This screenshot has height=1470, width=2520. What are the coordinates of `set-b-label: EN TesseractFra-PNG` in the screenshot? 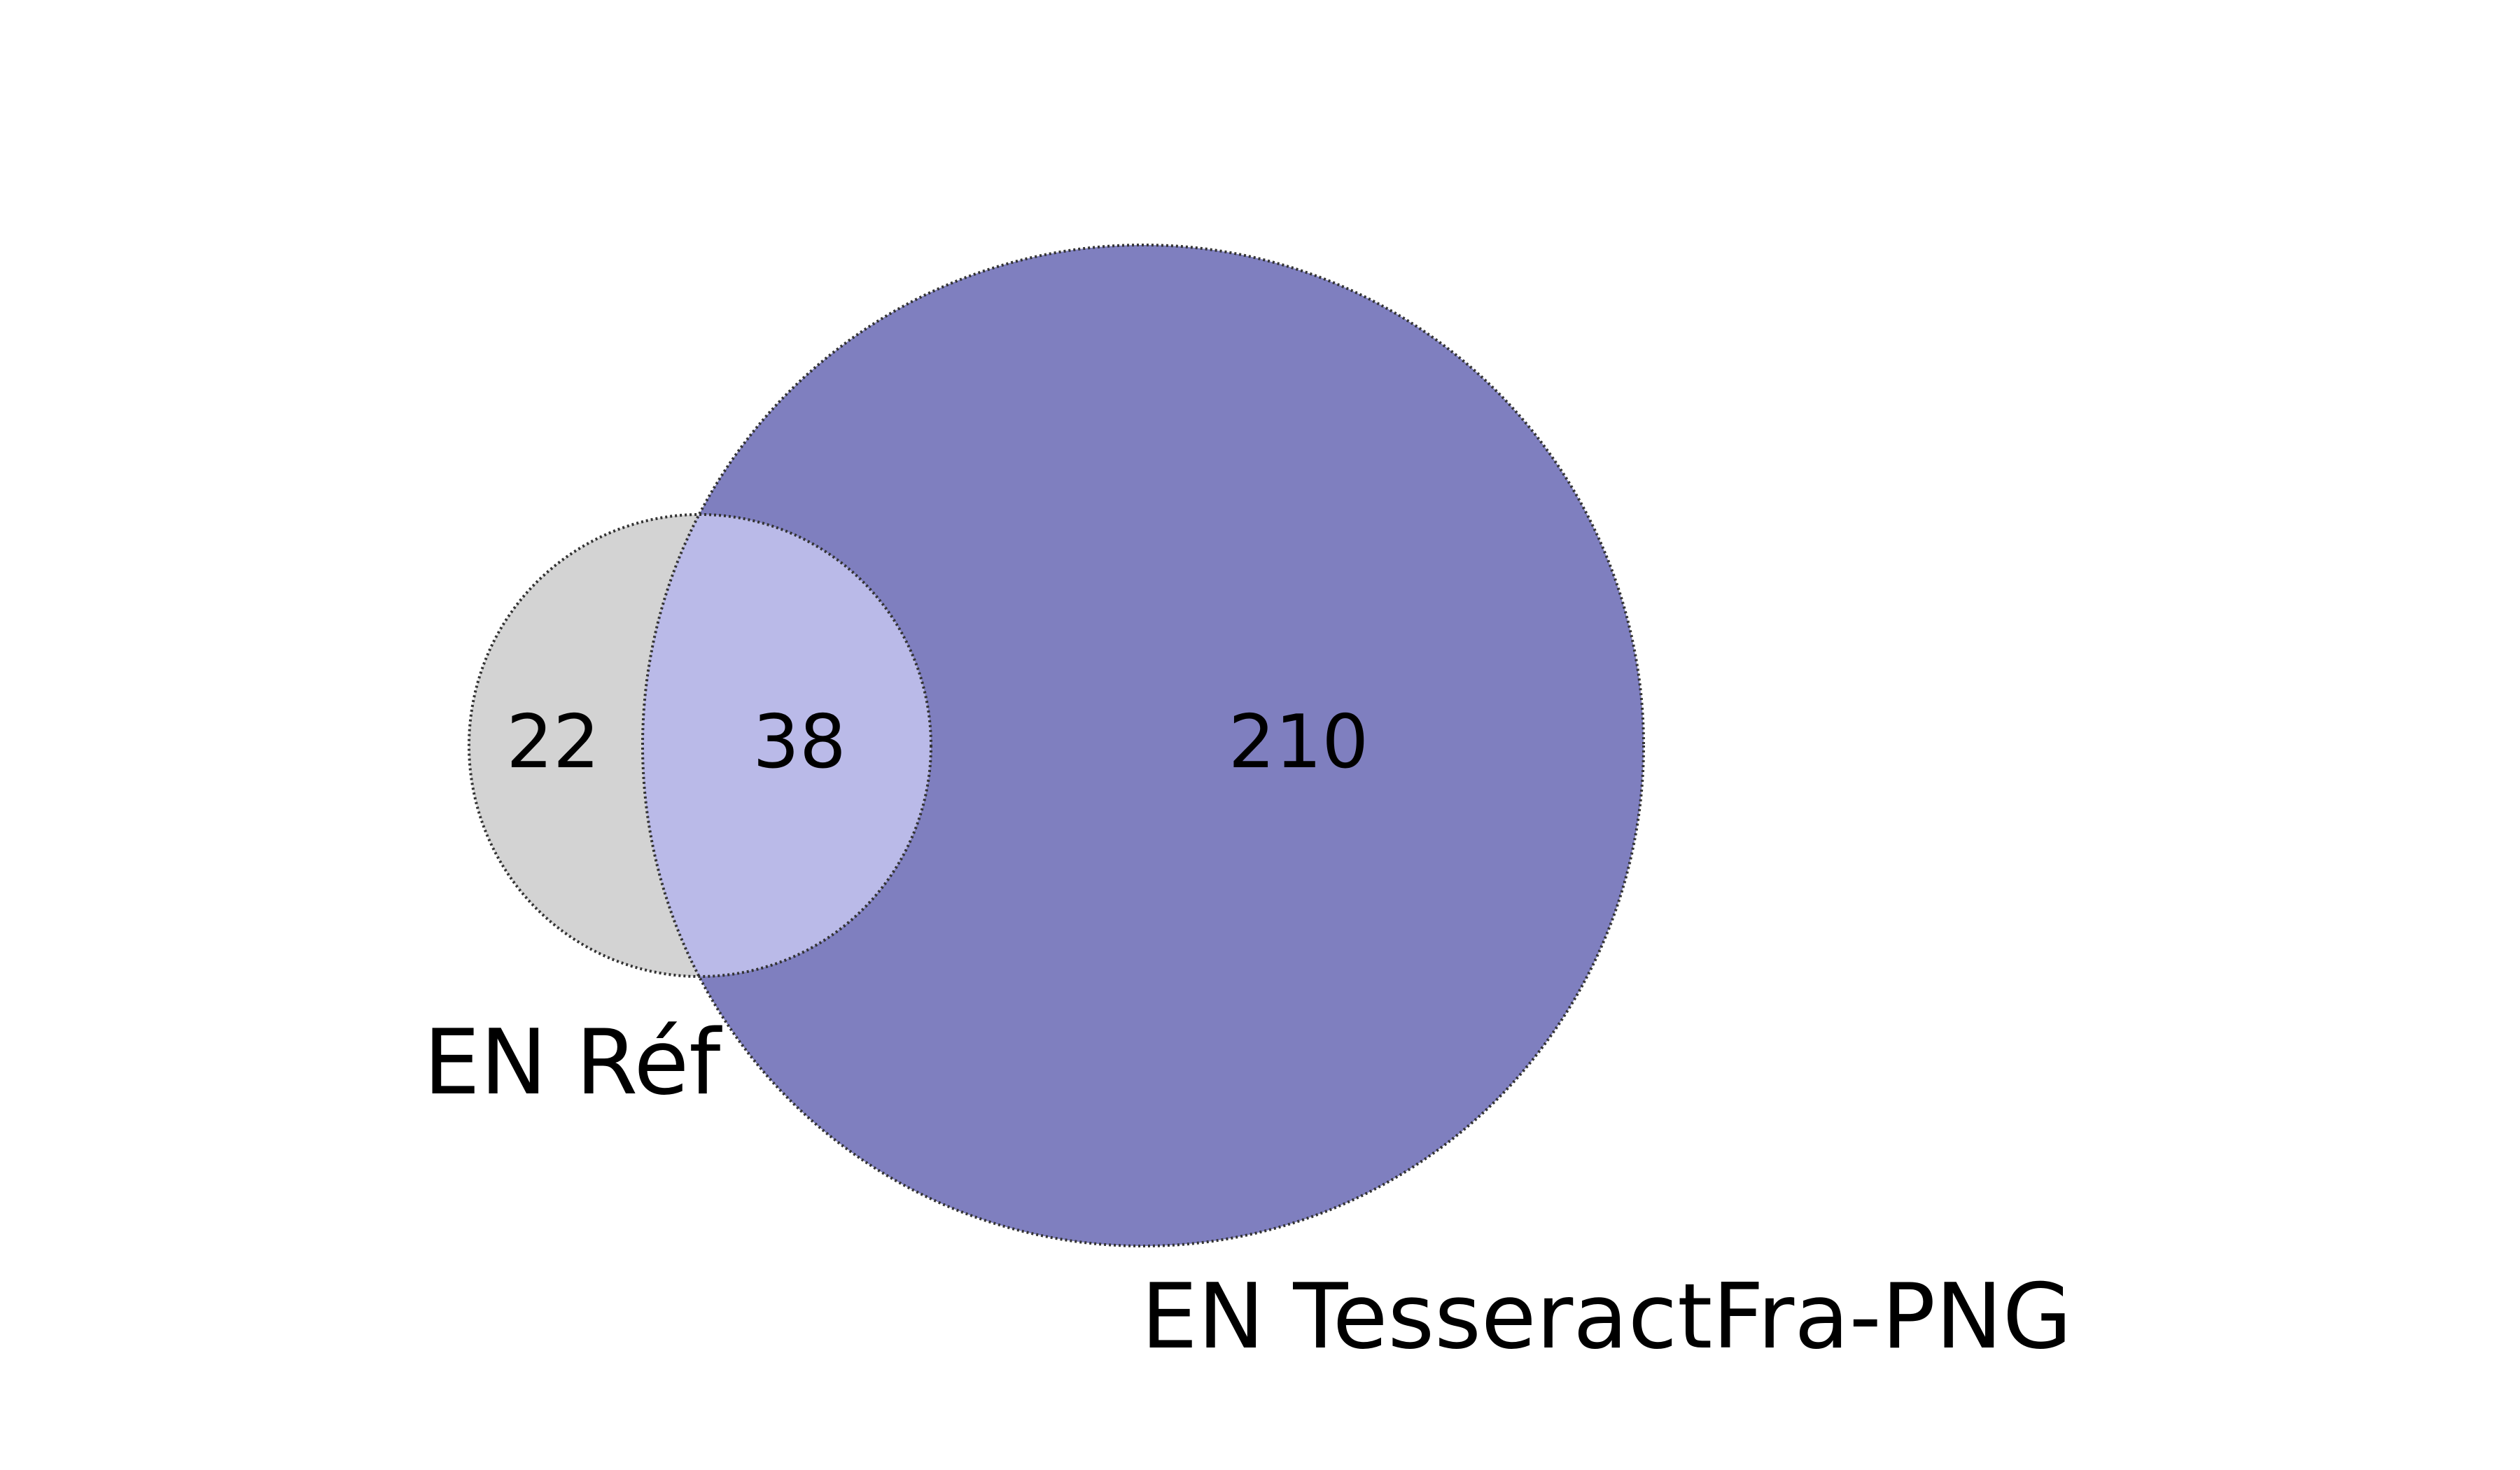 It's located at (1606, 1317).